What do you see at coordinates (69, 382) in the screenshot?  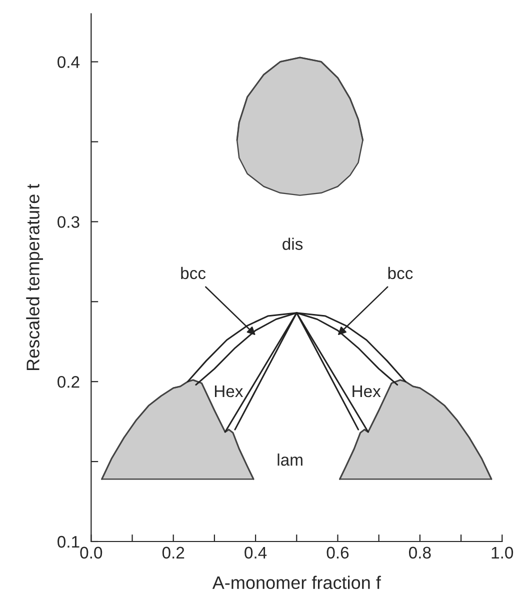 I see `y-tick-label: 0.2` at bounding box center [69, 382].